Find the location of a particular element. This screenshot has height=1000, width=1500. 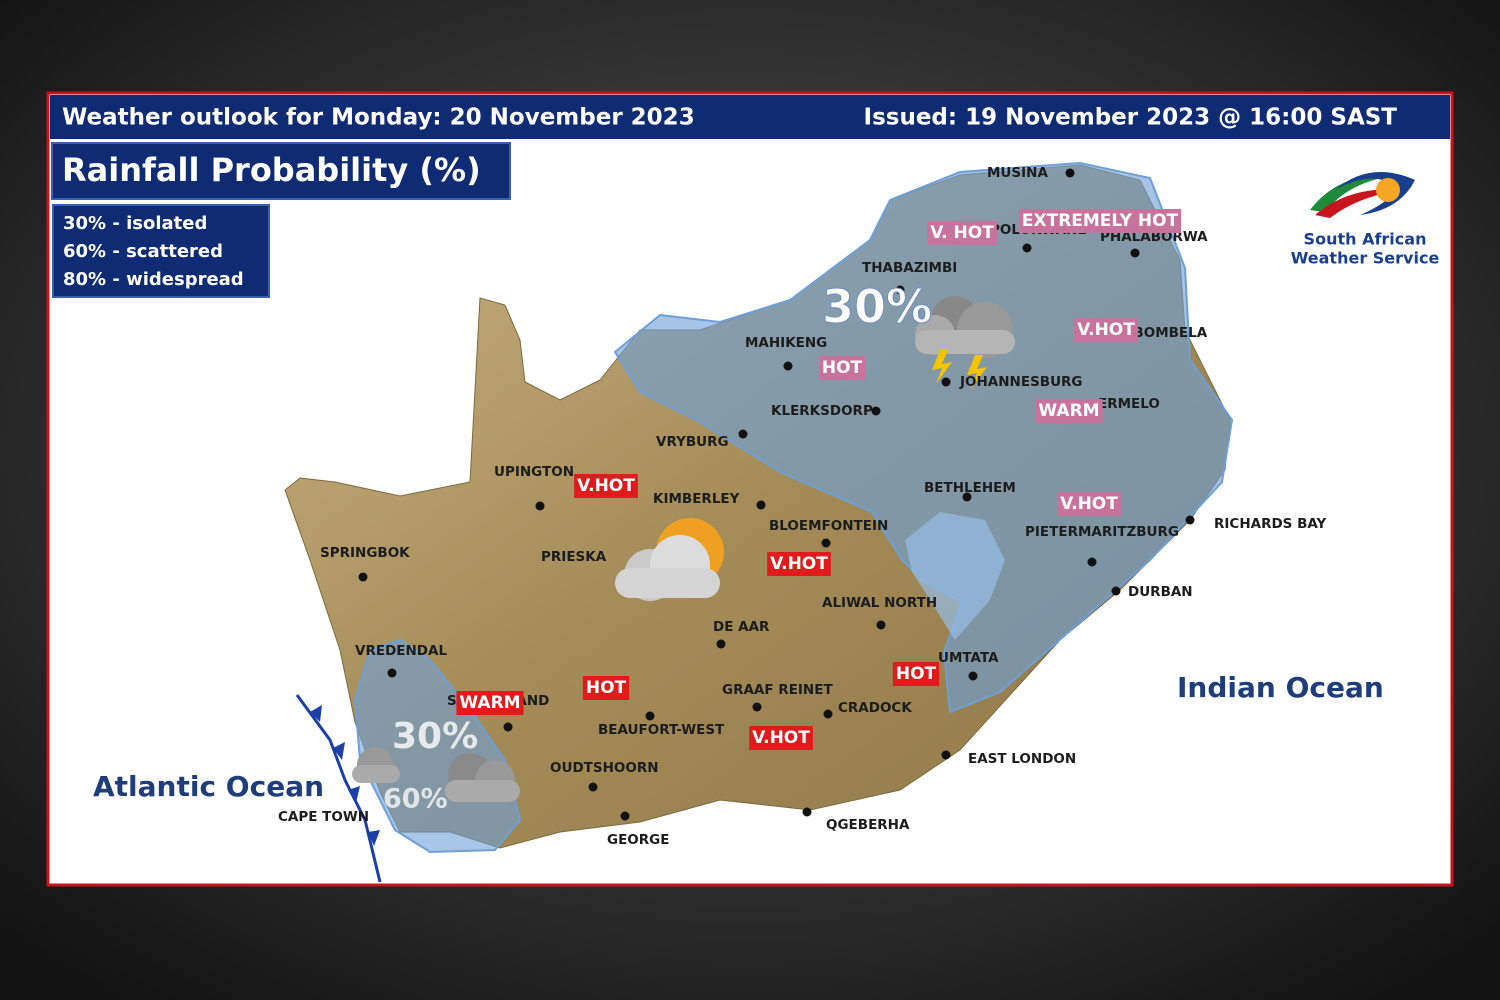

rain-icon is located at coordinates (436, 774).